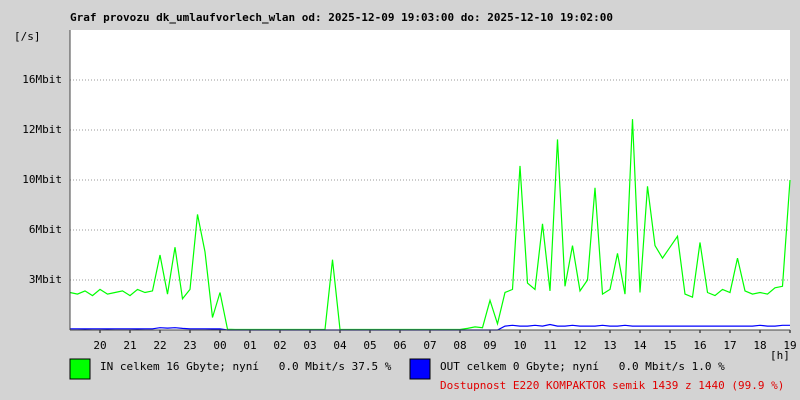 The image size is (800, 400). Describe the element at coordinates (399, 345) in the screenshot. I see `x-tick-label: 06` at that location.